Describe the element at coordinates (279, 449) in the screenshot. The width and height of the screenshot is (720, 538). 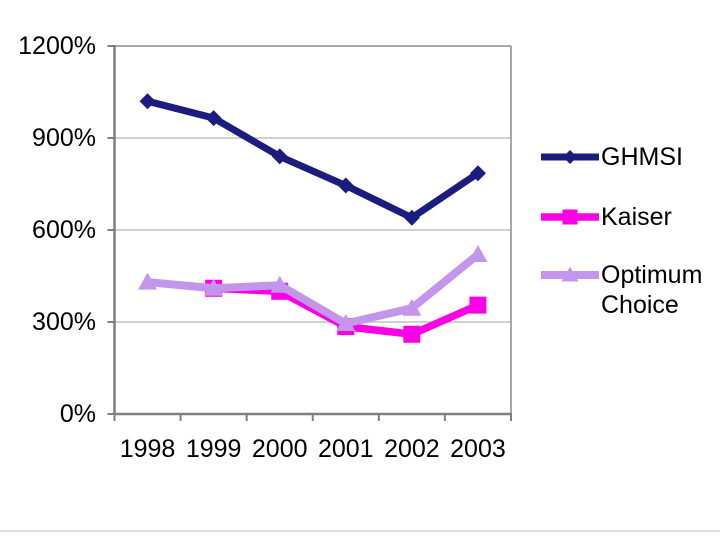
I see `x-axis-label: 2000` at that location.